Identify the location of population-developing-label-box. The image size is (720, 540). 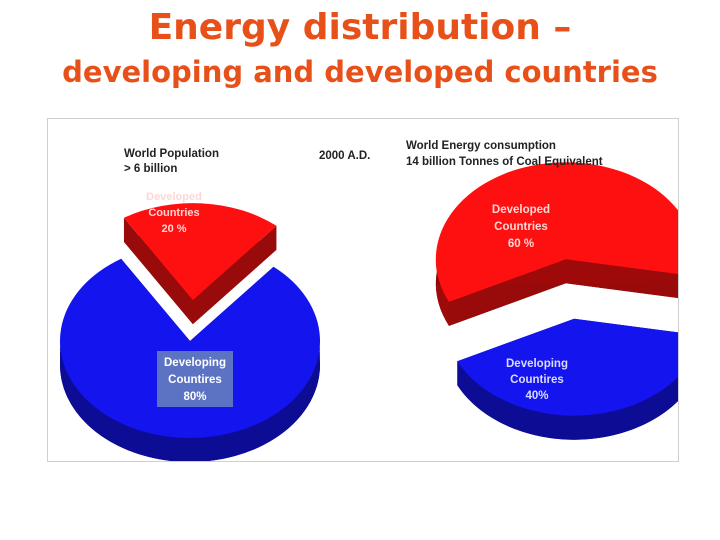
(195, 379).